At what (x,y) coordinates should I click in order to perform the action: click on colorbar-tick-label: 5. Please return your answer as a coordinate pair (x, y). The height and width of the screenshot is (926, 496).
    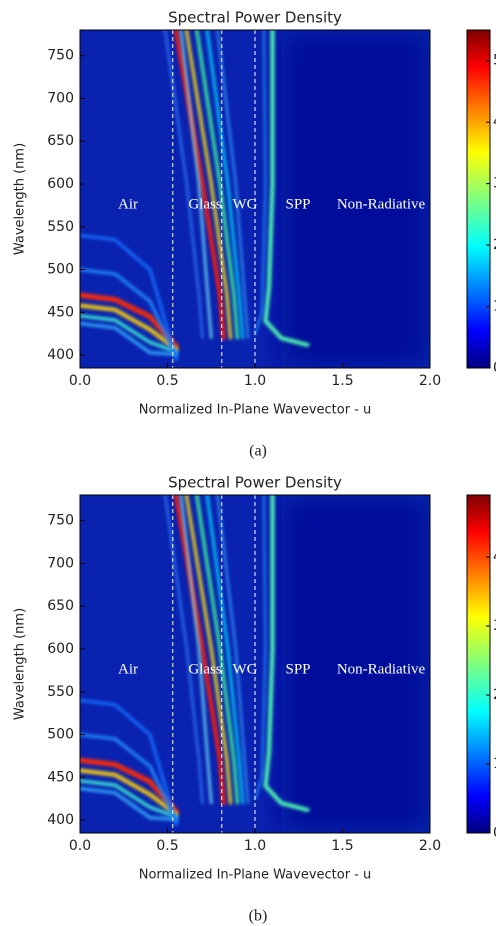
    Looking at the image, I should click on (494, 61).